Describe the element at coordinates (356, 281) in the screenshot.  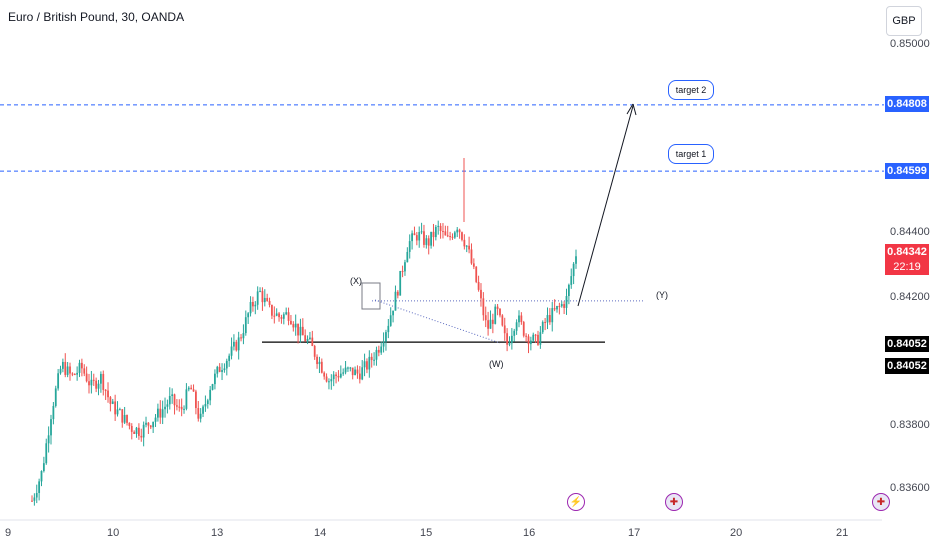
I see `wave-x-label: (X)` at that location.